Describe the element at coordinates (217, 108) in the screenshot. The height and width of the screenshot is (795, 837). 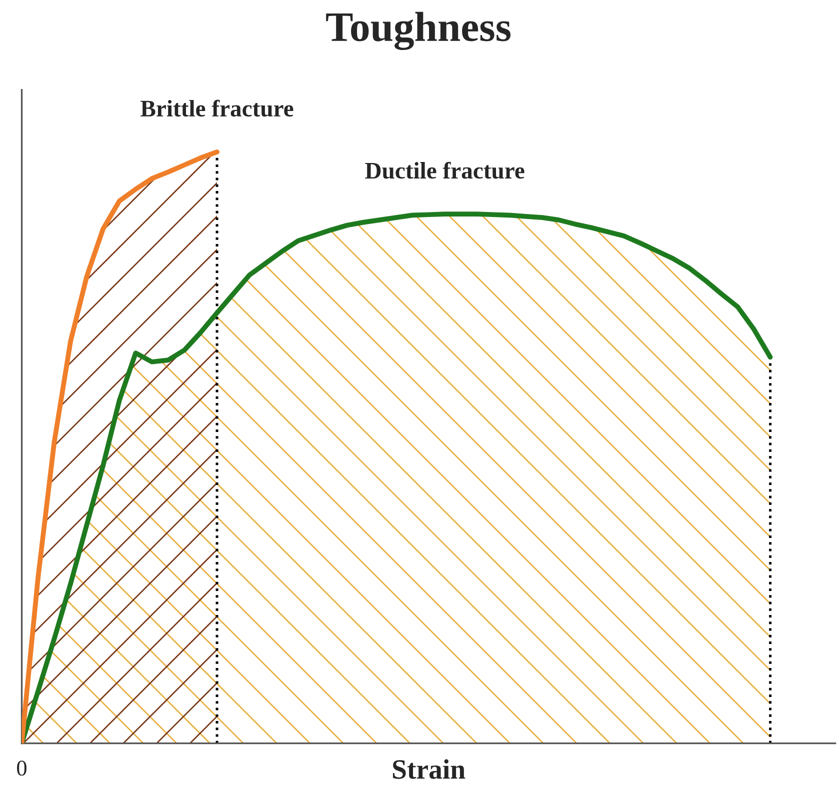
I see `series-label: Brittle fracture` at that location.